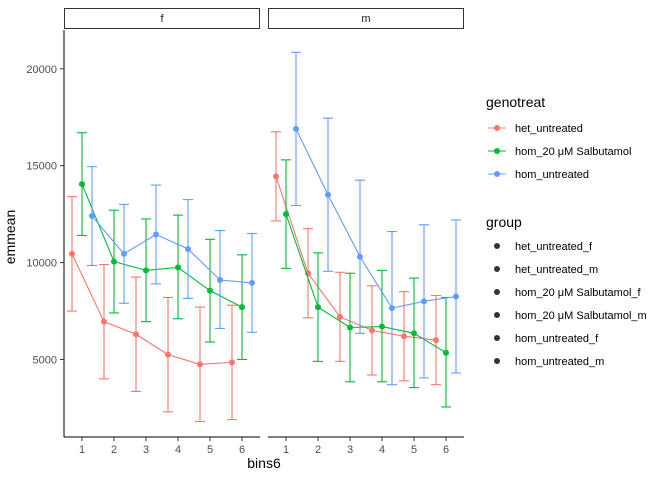 This screenshot has height=480, width=672. Describe the element at coordinates (264, 463) in the screenshot. I see `x-axis-title: bins6` at that location.